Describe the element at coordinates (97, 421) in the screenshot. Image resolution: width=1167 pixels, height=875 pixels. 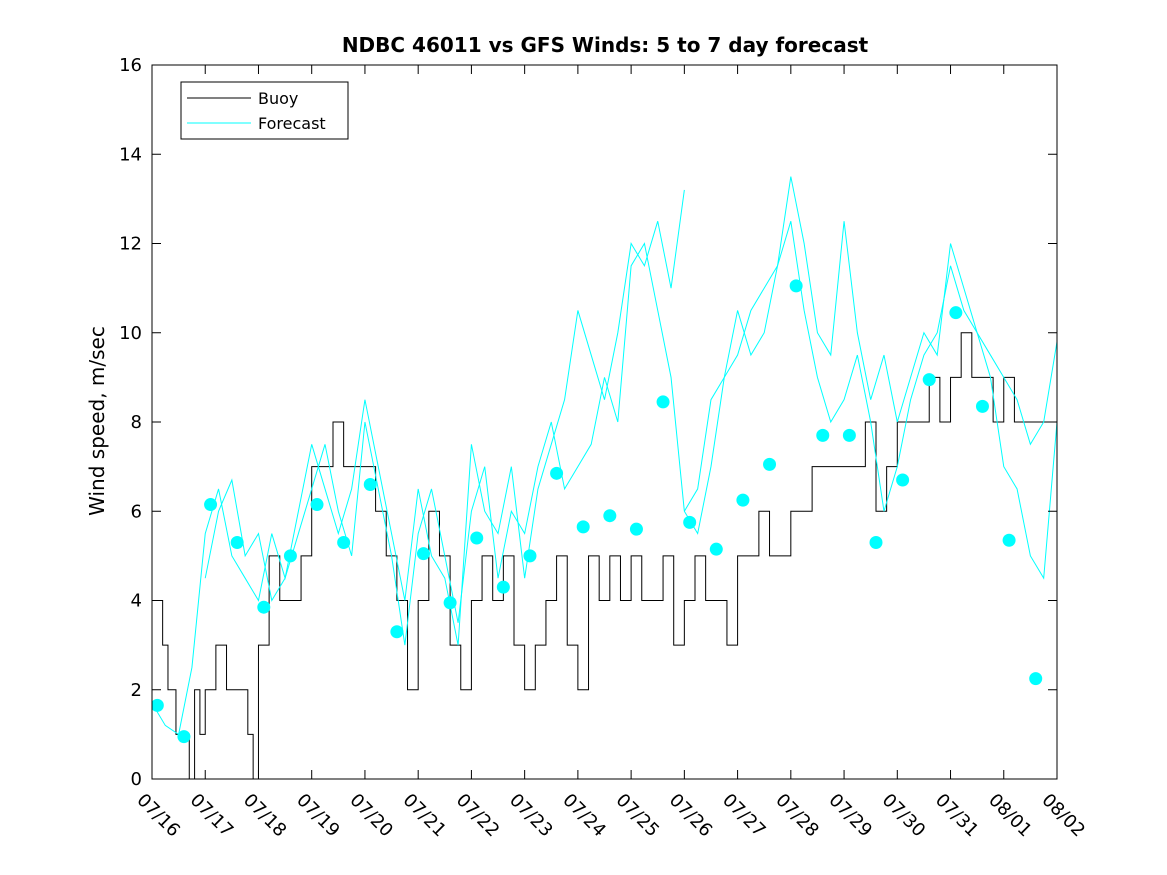
I see `y-axis-label: Wind speed, m/sec` at that location.